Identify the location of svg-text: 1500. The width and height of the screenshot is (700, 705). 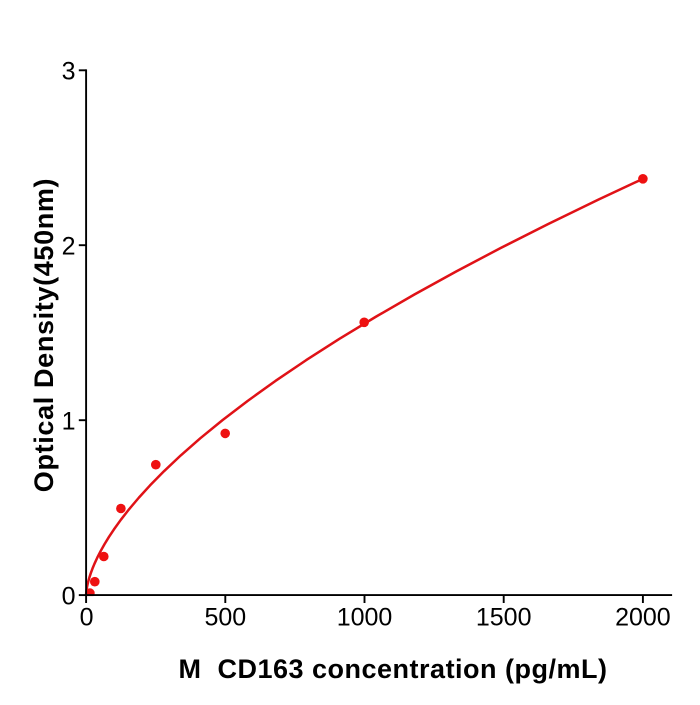
(504, 617).